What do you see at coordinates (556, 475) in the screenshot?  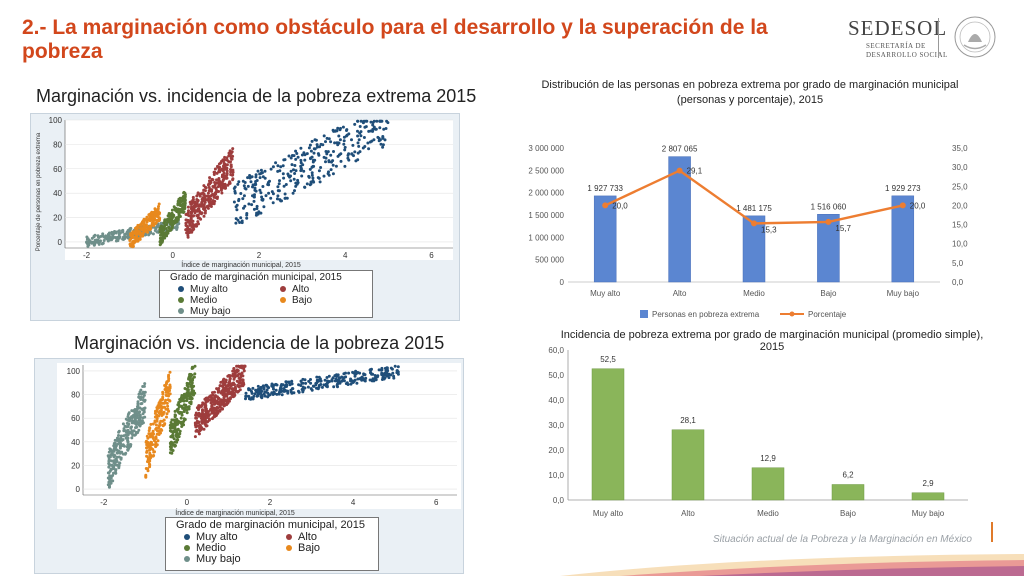 I see `y-tick-label: 10,0` at bounding box center [556, 475].